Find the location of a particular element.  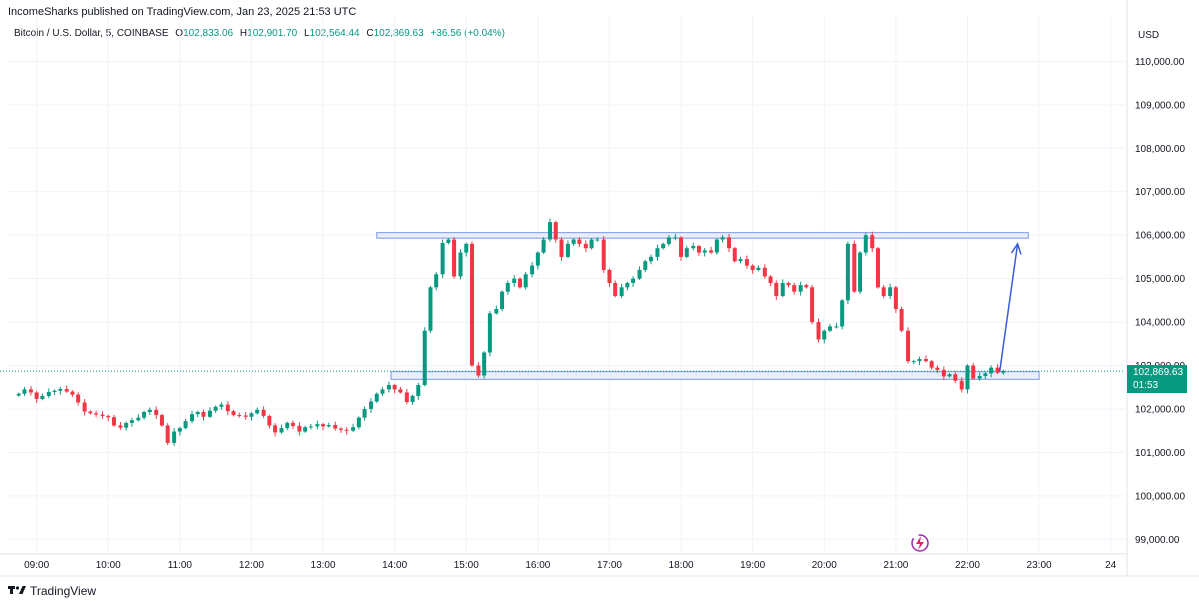

y-tick-label: 102,000.00 is located at coordinates (1160, 409).